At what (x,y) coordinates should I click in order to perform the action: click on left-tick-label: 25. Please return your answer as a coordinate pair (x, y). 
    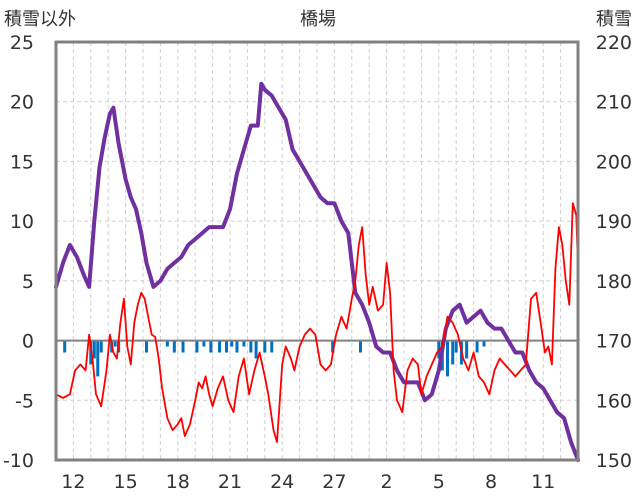
    Looking at the image, I should click on (22, 43).